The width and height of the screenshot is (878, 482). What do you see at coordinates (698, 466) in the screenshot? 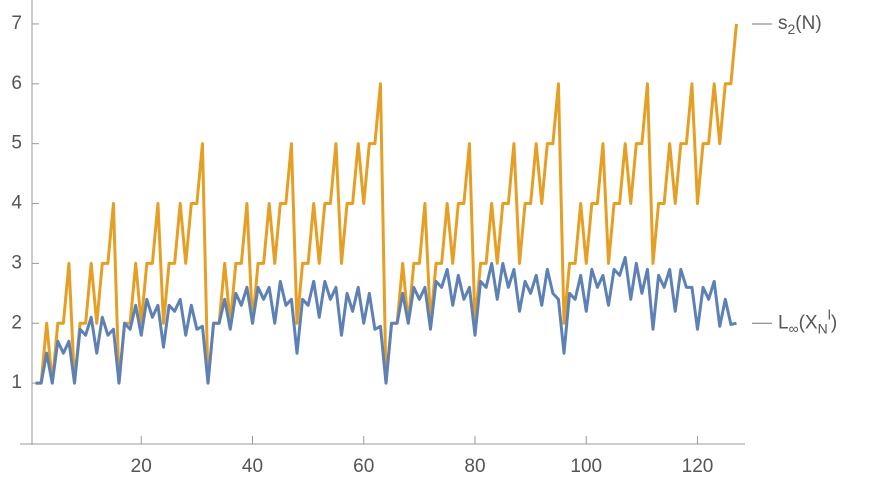
I see `x-tick-label: 120` at bounding box center [698, 466].